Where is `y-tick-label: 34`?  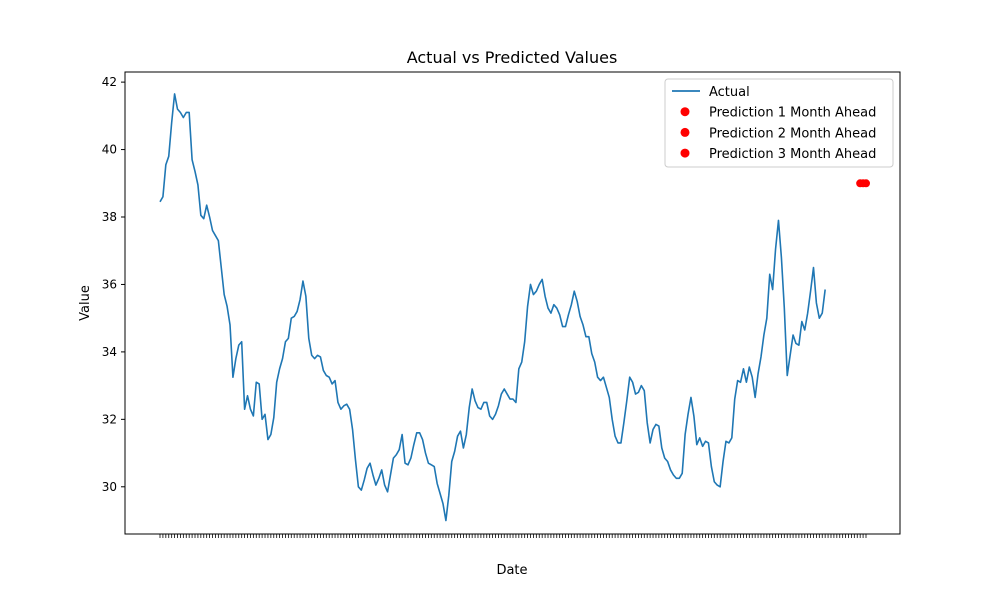
y-tick-label: 34 is located at coordinates (109, 352).